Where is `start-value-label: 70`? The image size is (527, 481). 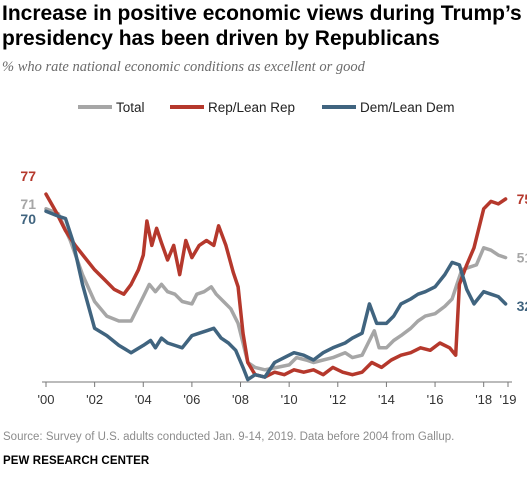 start-value-label: 70 is located at coordinates (28, 219).